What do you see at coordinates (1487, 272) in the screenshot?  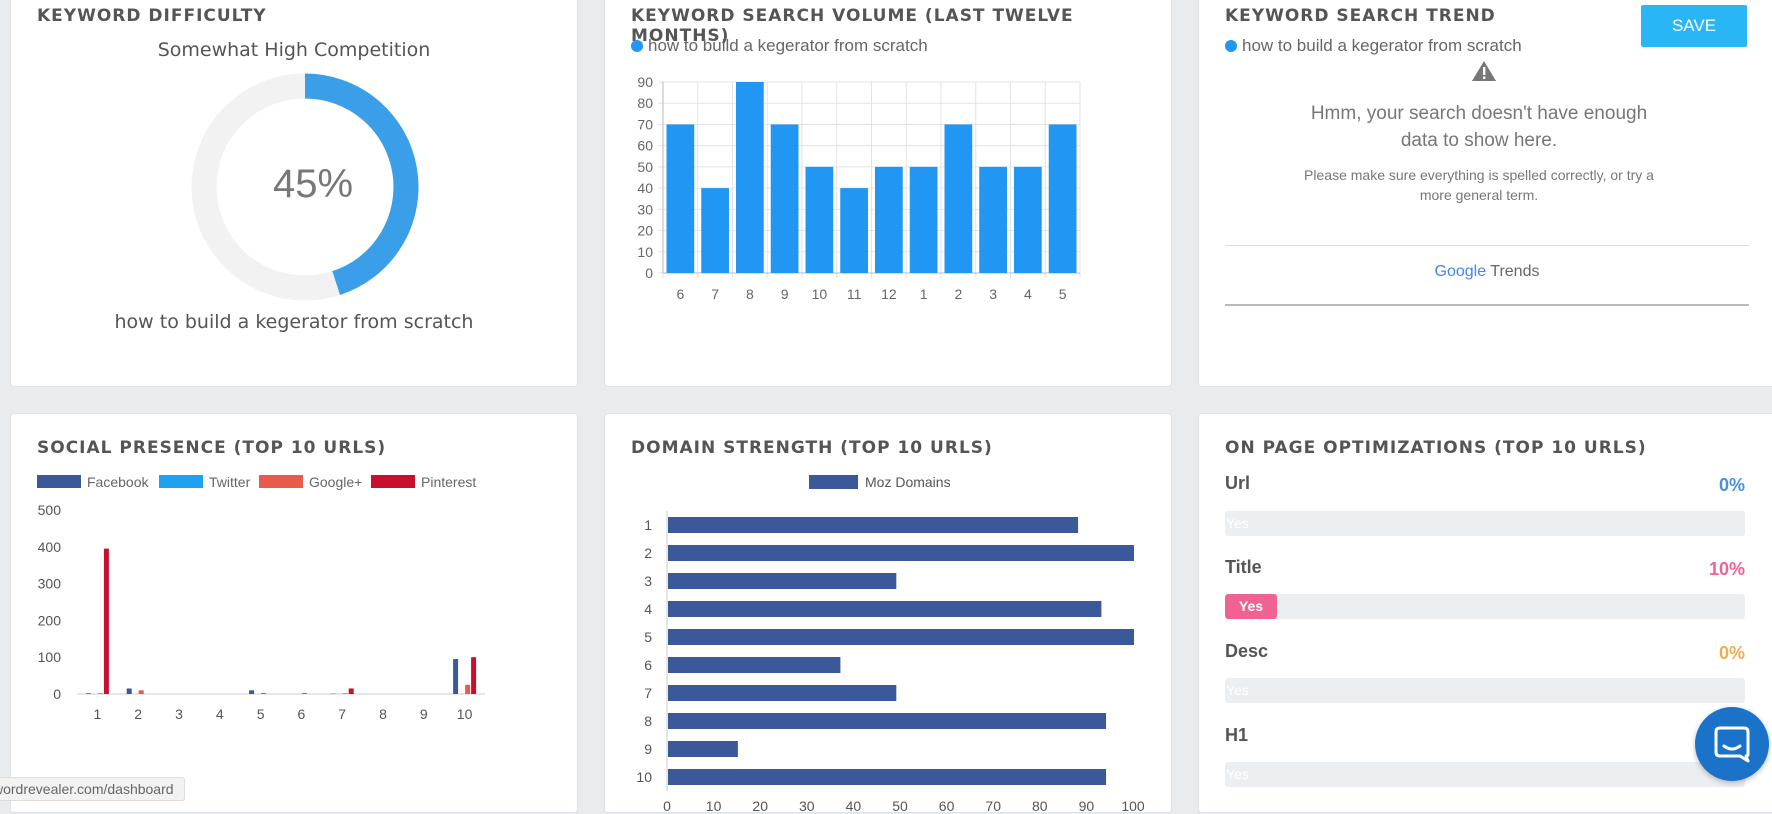 I see `google-trends-logo: Google Trends` at bounding box center [1487, 272].